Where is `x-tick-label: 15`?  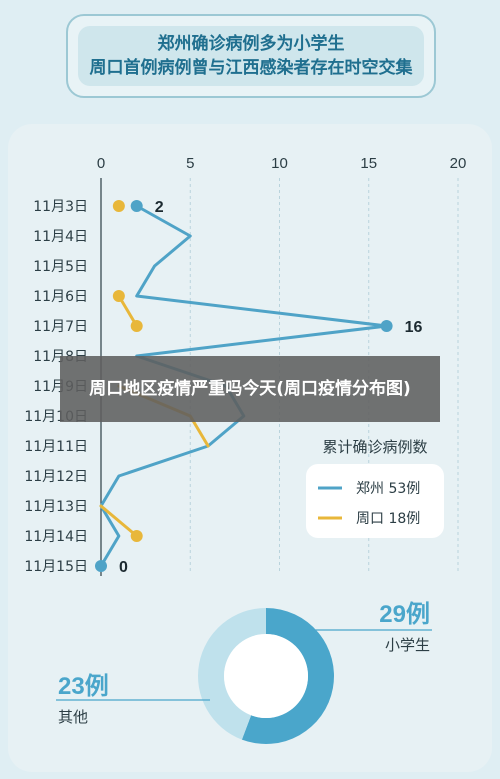
x-tick-label: 15 is located at coordinates (368, 163).